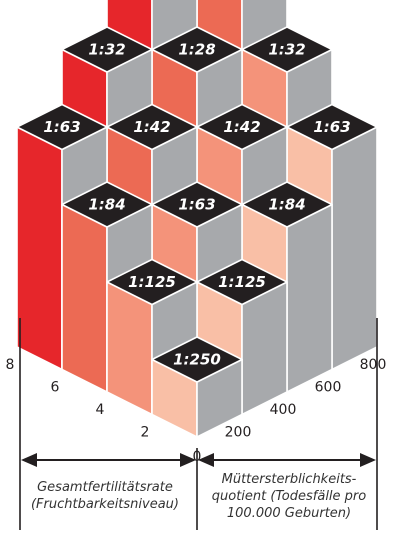 The height and width of the screenshot is (539, 394). What do you see at coordinates (283, 410) in the screenshot?
I see `mortality-tick: 400` at bounding box center [283, 410].